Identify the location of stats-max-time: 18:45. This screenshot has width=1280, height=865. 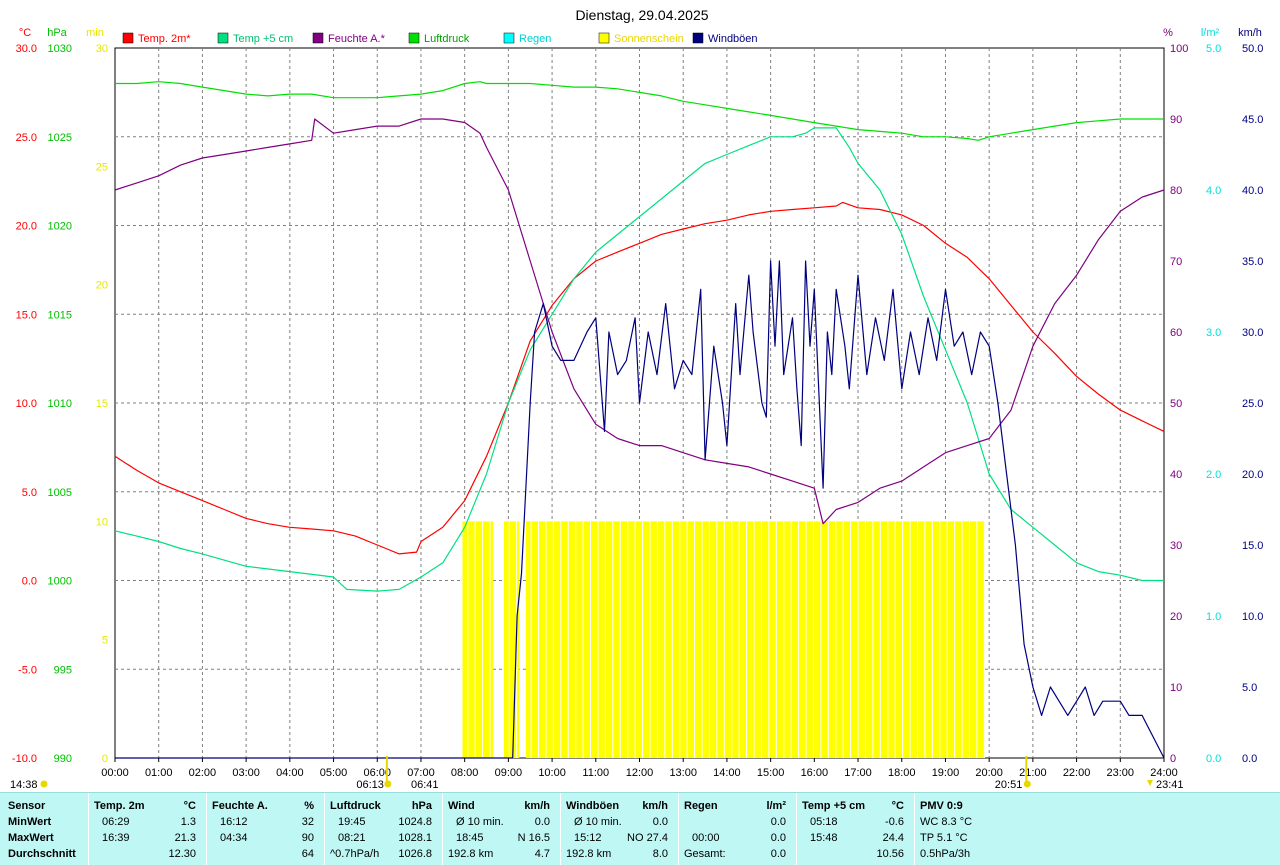
(470, 838).